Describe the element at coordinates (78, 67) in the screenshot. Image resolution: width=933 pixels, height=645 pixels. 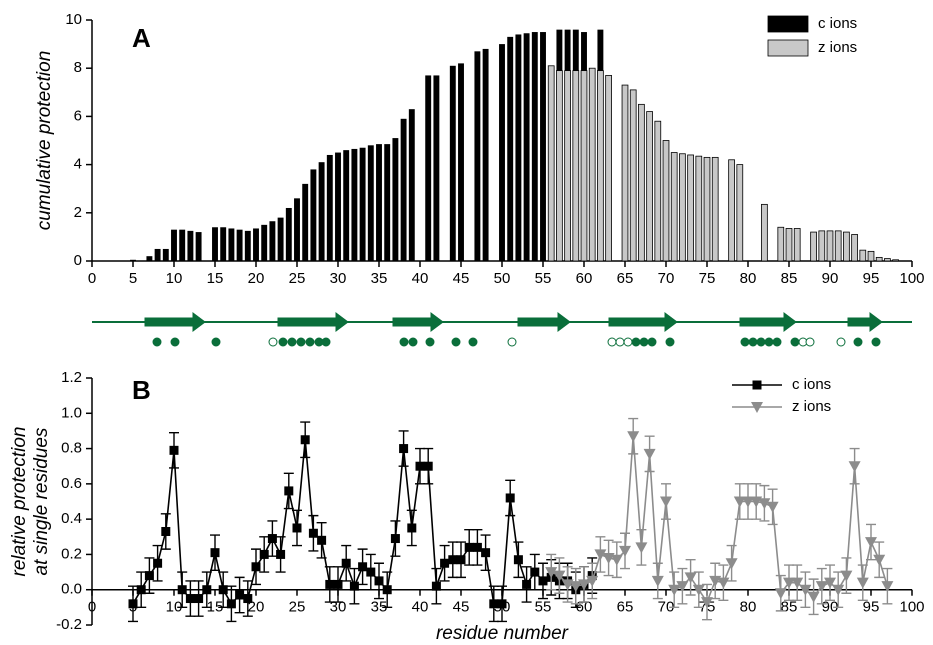
I see `y-tick-label: 8` at that location.